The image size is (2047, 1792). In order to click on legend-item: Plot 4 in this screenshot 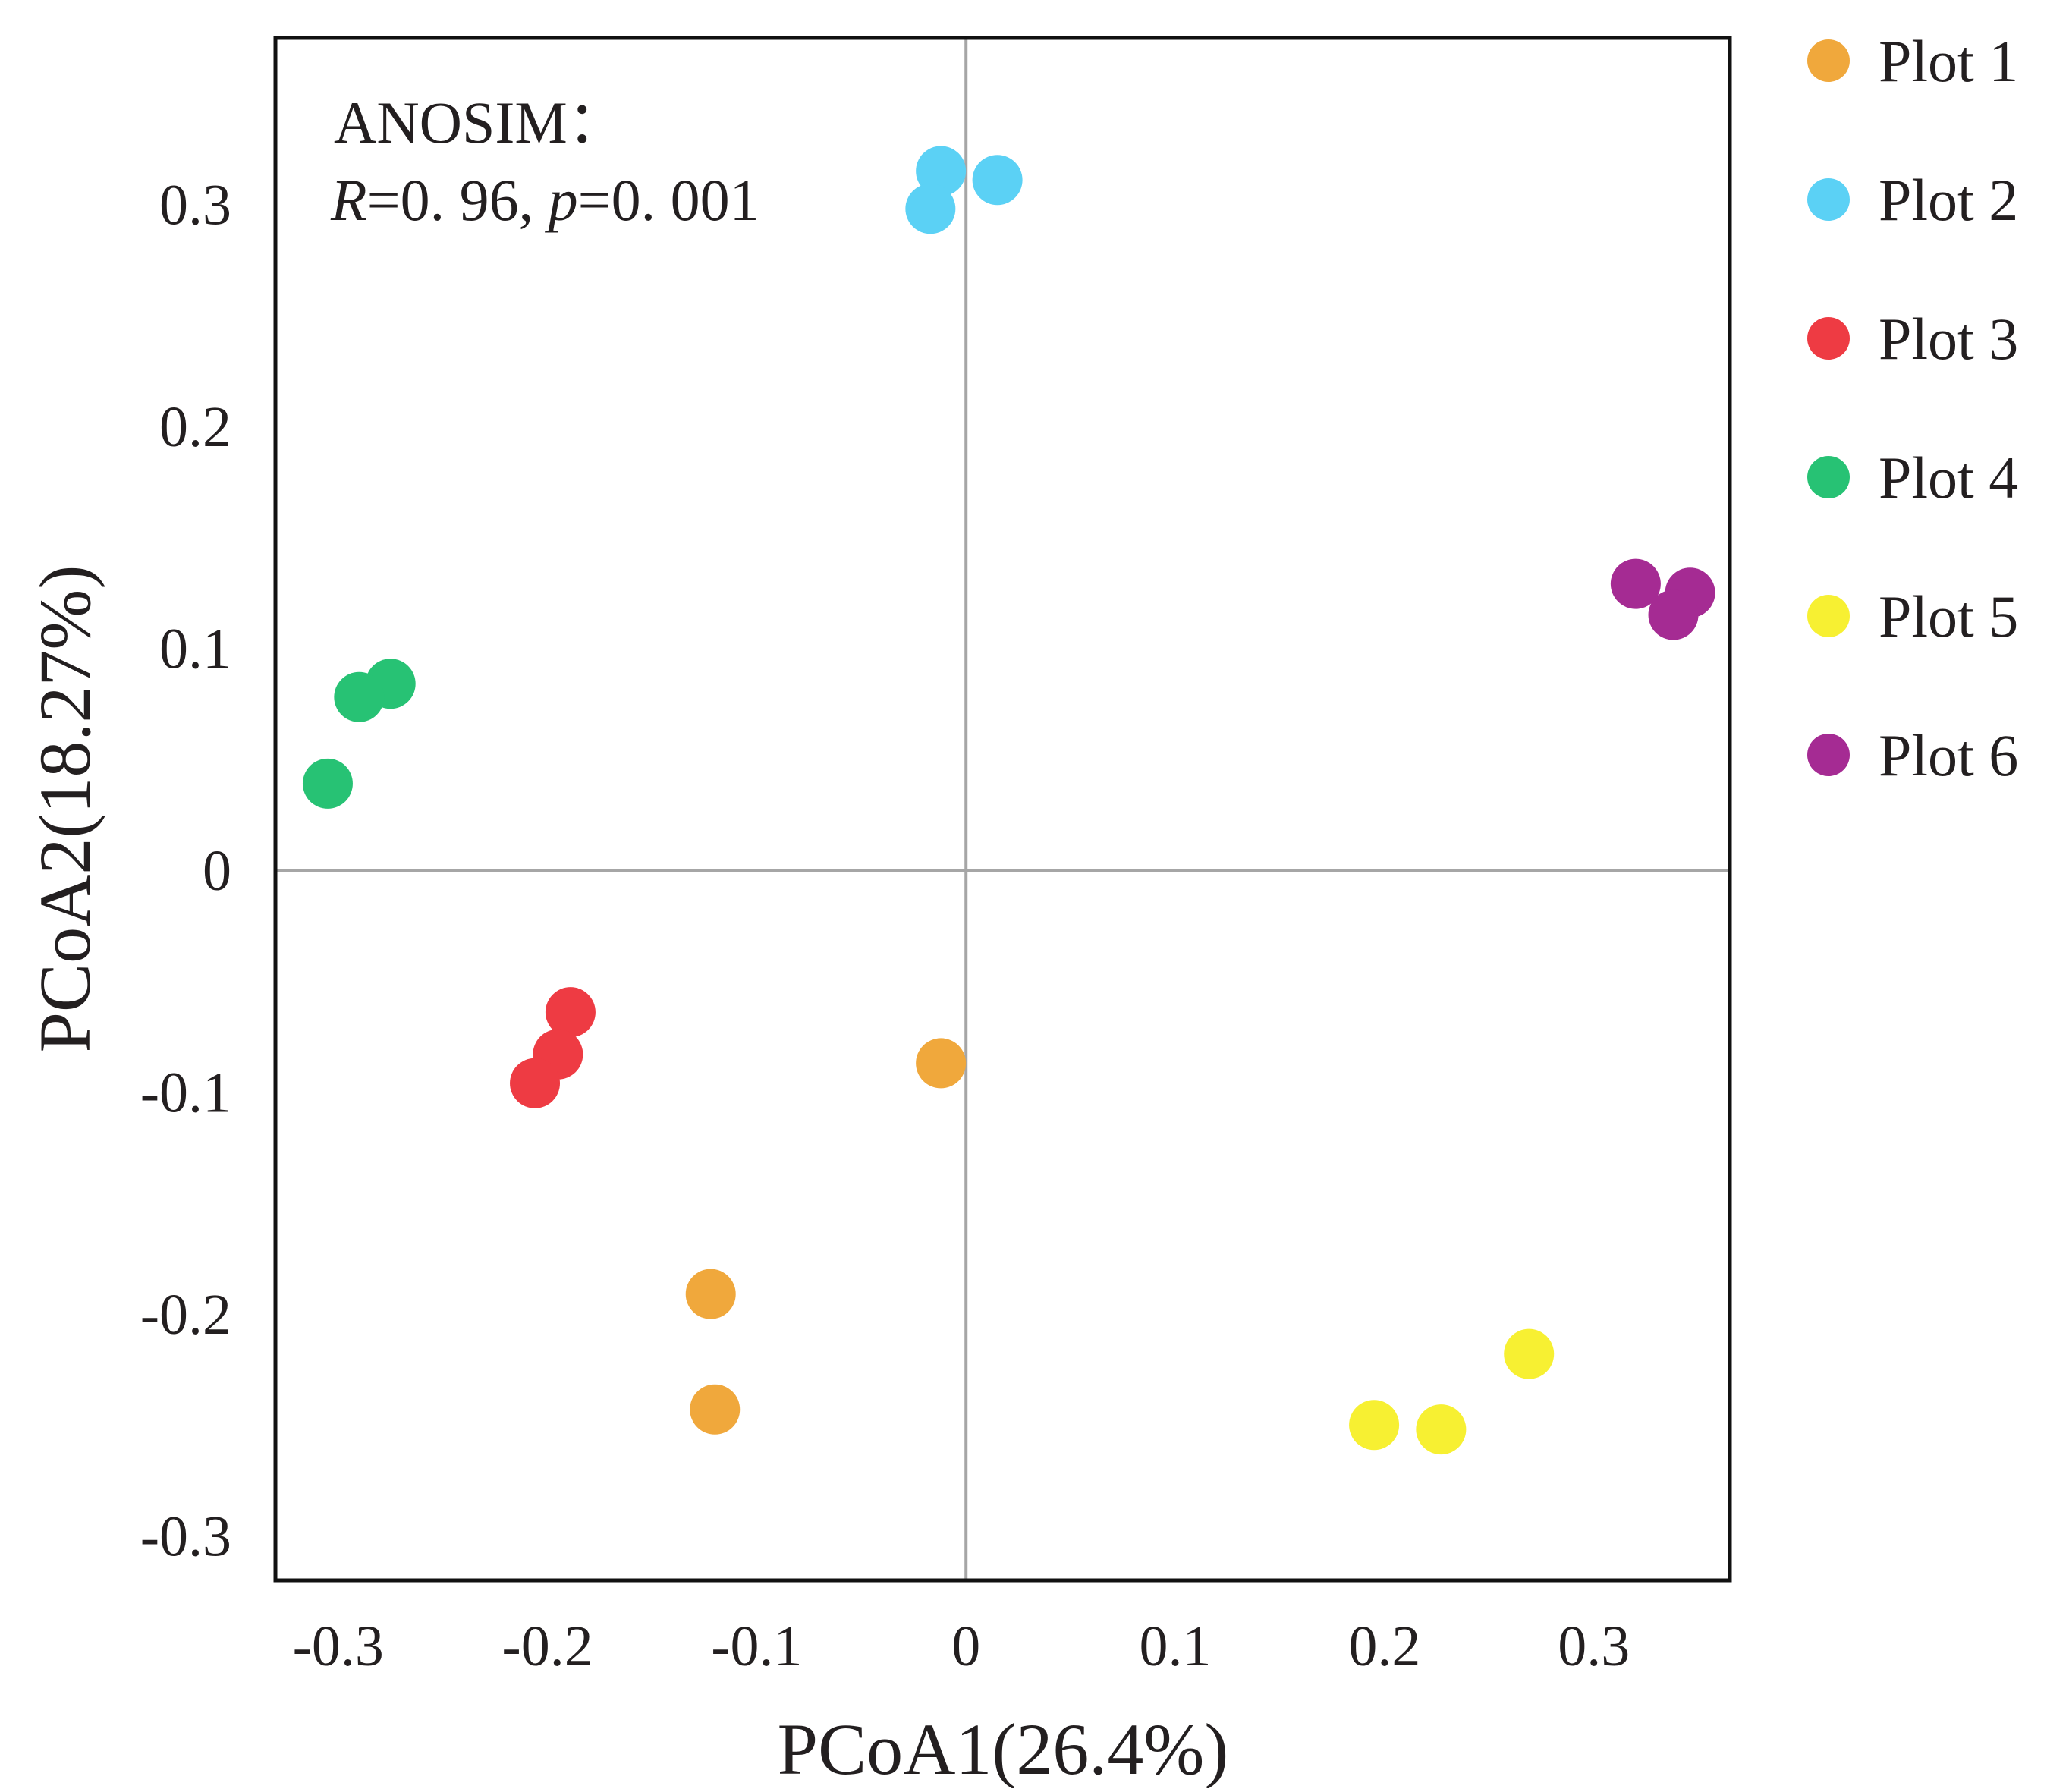, I will do `click(1912, 478)`.